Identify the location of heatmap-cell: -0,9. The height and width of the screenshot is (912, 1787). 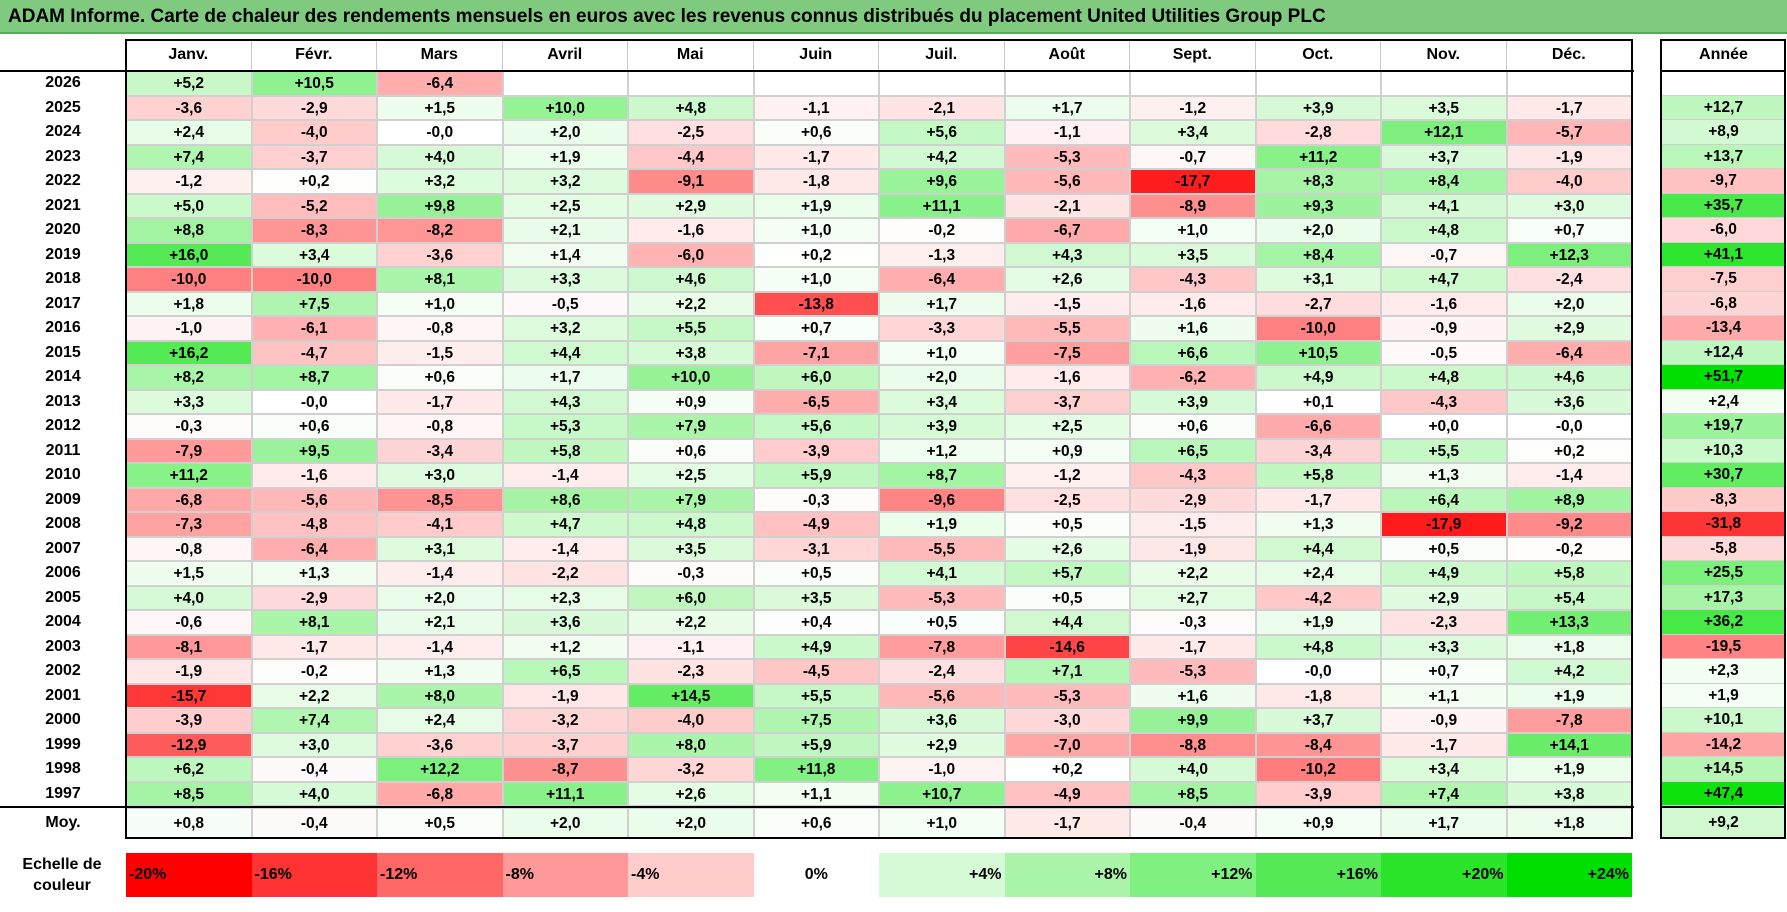
(1444, 720).